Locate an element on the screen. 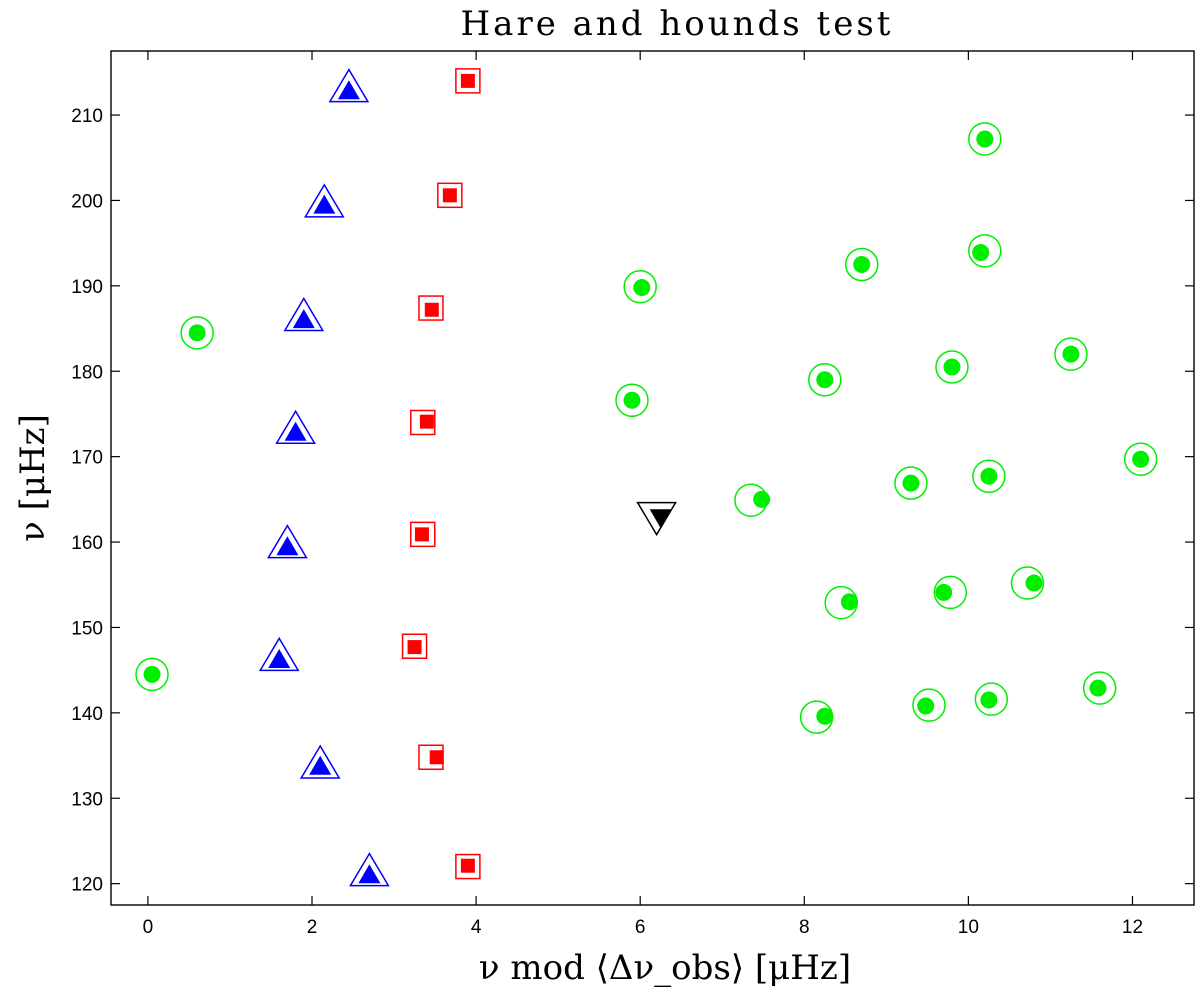  y-tick-label: 120 is located at coordinates (87, 885).